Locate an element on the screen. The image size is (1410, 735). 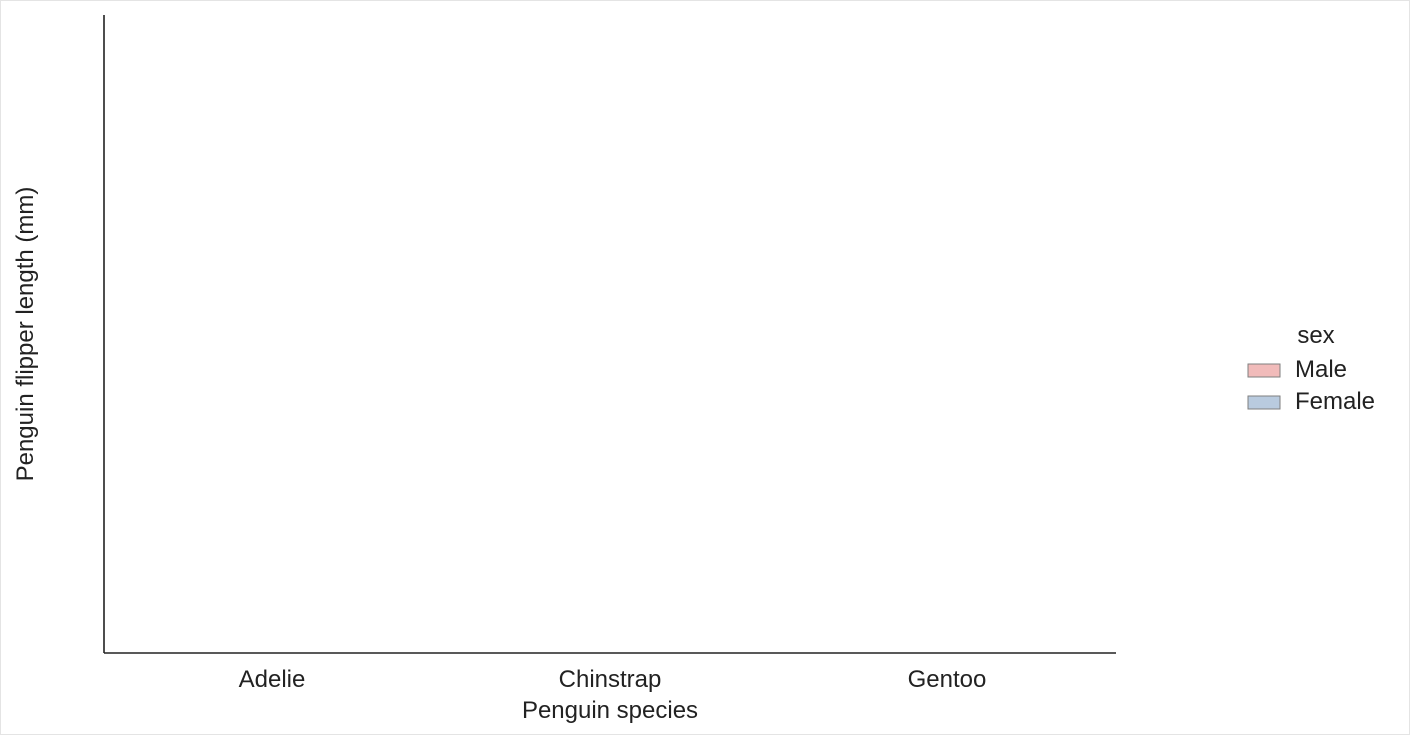
x-tick-label: Adelie is located at coordinates (272, 679).